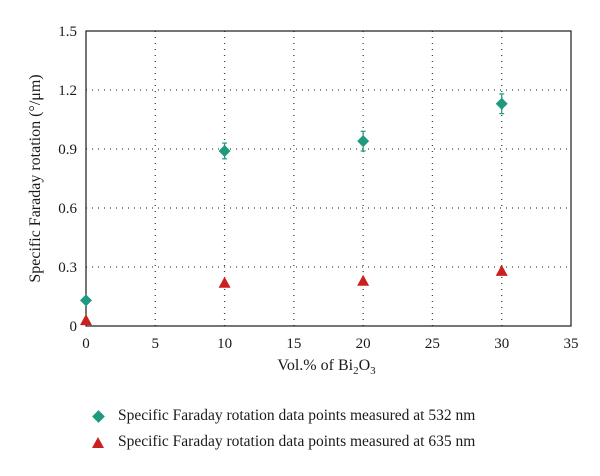 The height and width of the screenshot is (476, 600). Describe the element at coordinates (98, 442) in the screenshot. I see `triangle-marker-icon` at that location.